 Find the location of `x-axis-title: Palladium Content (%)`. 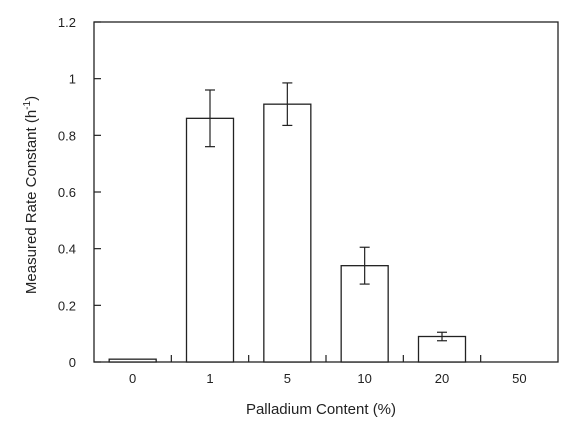

x-axis-title: Palladium Content (%) is located at coordinates (321, 409).